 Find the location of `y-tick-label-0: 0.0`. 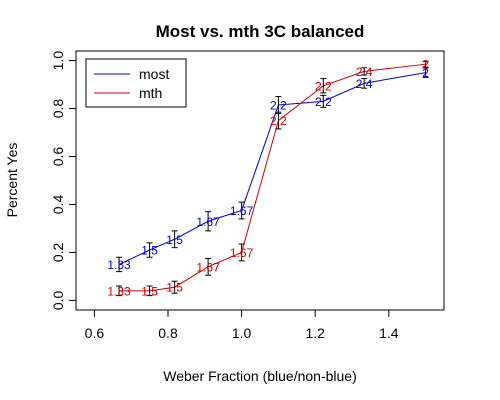

y-tick-label-0: 0.0 is located at coordinates (58, 300).